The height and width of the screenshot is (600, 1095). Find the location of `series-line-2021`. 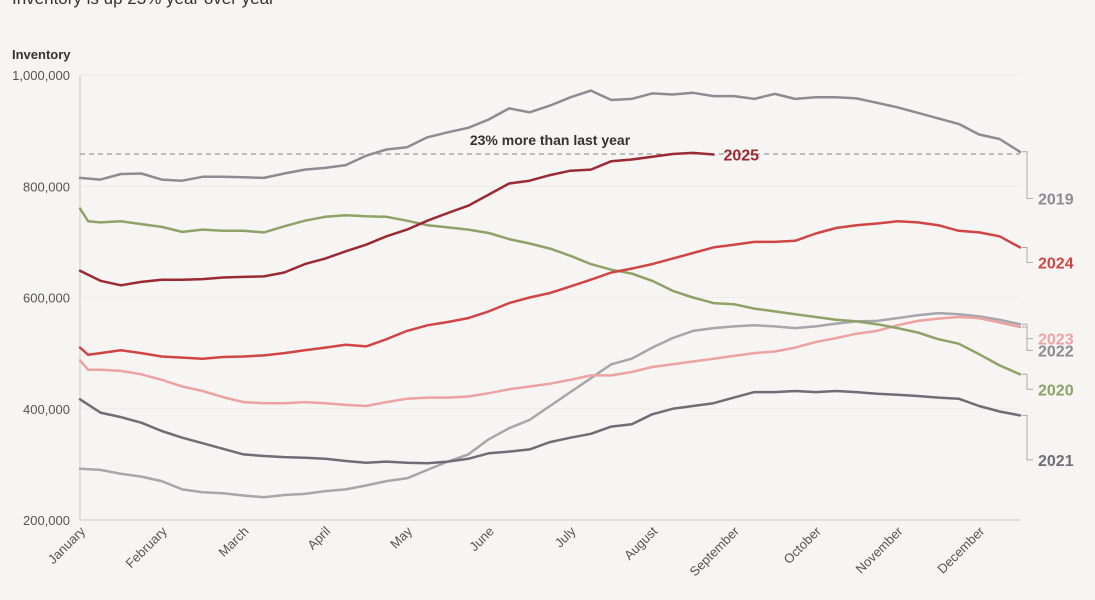

series-line-2021 is located at coordinates (550, 427).